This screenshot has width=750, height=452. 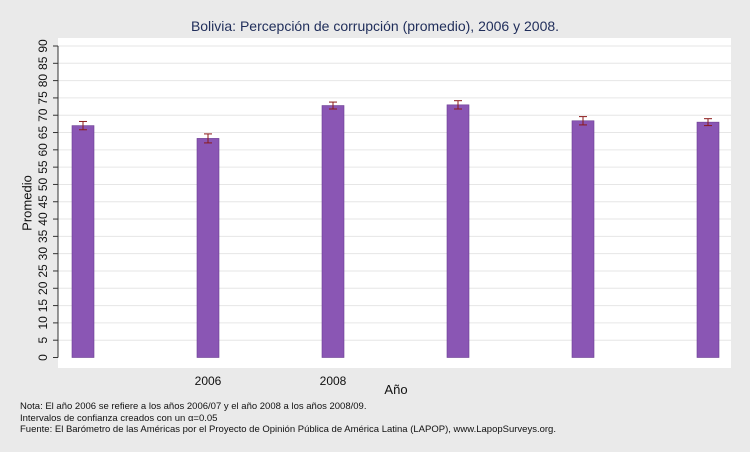 What do you see at coordinates (333, 381) in the screenshot?
I see `x-tick-label: 2008` at bounding box center [333, 381].